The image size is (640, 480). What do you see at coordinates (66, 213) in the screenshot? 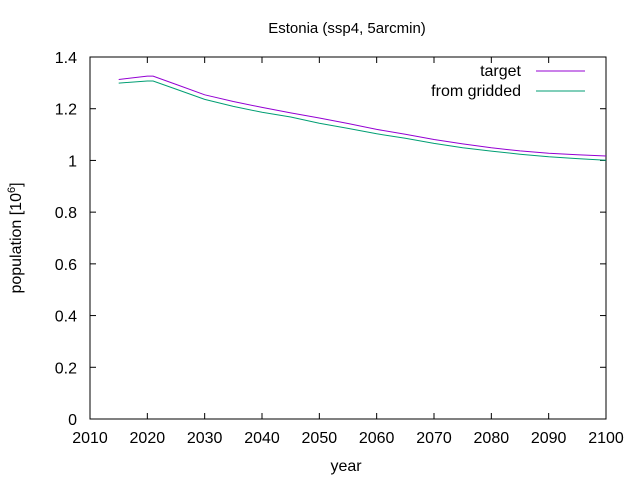
I see `y-tick-label: 0.8` at bounding box center [66, 213].